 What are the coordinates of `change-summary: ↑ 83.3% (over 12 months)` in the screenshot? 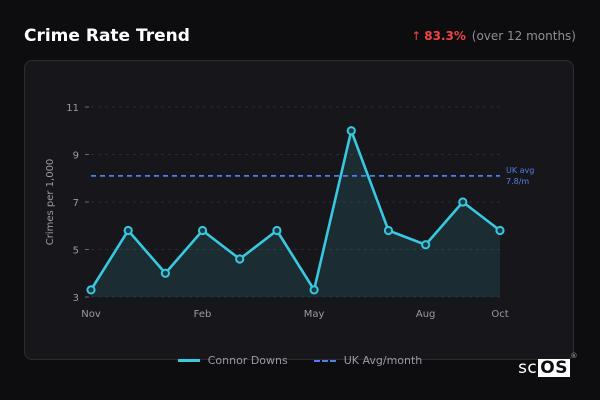 It's located at (493, 36).